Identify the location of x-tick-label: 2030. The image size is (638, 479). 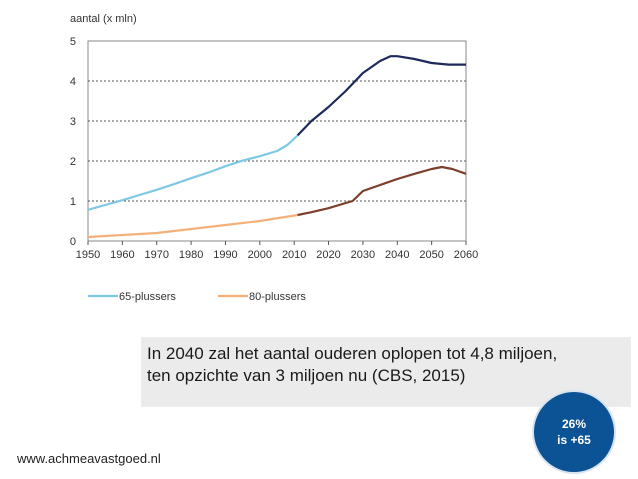
(363, 255).